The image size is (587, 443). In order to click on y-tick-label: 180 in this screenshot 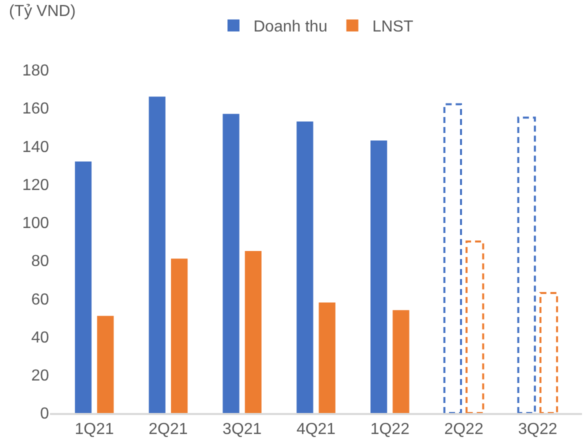, I will do `click(36, 71)`.